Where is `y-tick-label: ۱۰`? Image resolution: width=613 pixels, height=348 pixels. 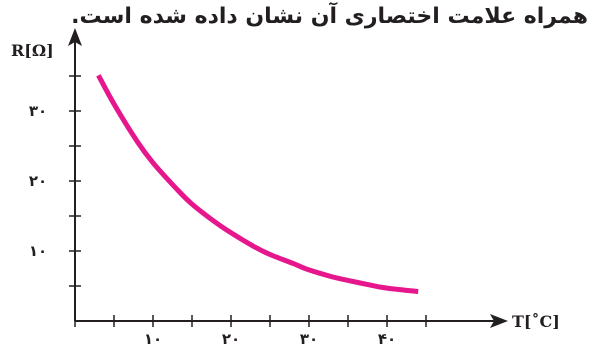 y-tick-label: ۱۰ is located at coordinates (38, 251).